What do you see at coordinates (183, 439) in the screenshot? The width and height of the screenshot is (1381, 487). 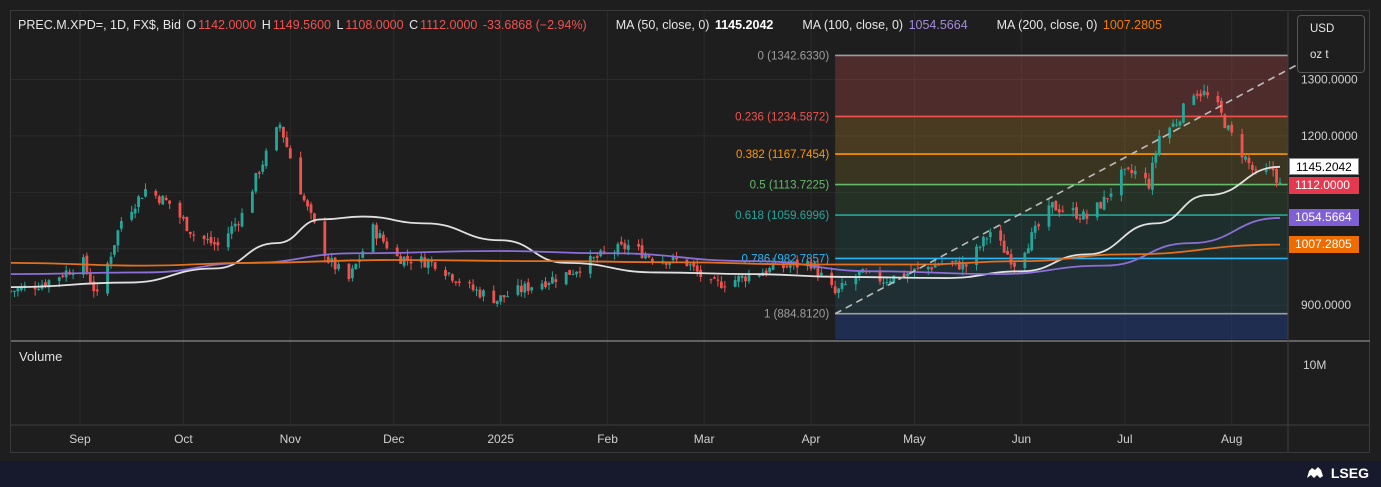 I see `x-tick-label: Oct` at bounding box center [183, 439].